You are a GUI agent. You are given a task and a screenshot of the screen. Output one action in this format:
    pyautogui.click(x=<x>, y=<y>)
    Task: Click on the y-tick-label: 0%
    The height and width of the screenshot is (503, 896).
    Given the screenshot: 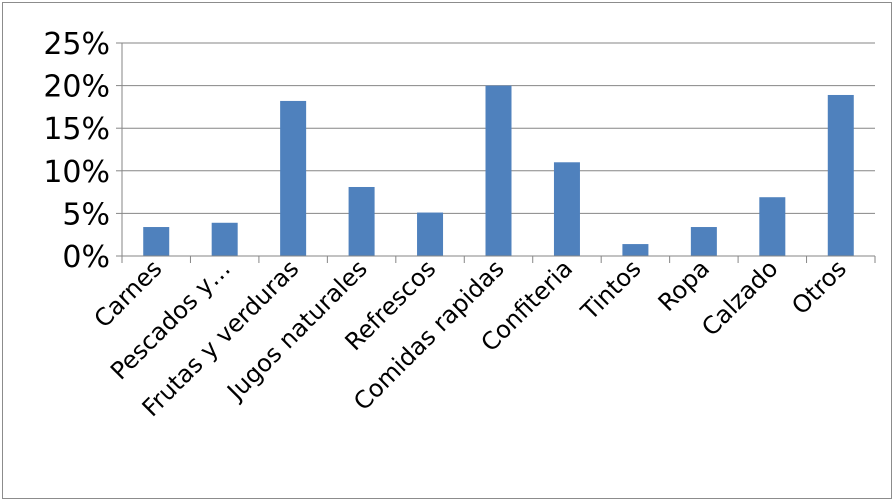 What is the action you would take?
    pyautogui.click(x=86, y=257)
    